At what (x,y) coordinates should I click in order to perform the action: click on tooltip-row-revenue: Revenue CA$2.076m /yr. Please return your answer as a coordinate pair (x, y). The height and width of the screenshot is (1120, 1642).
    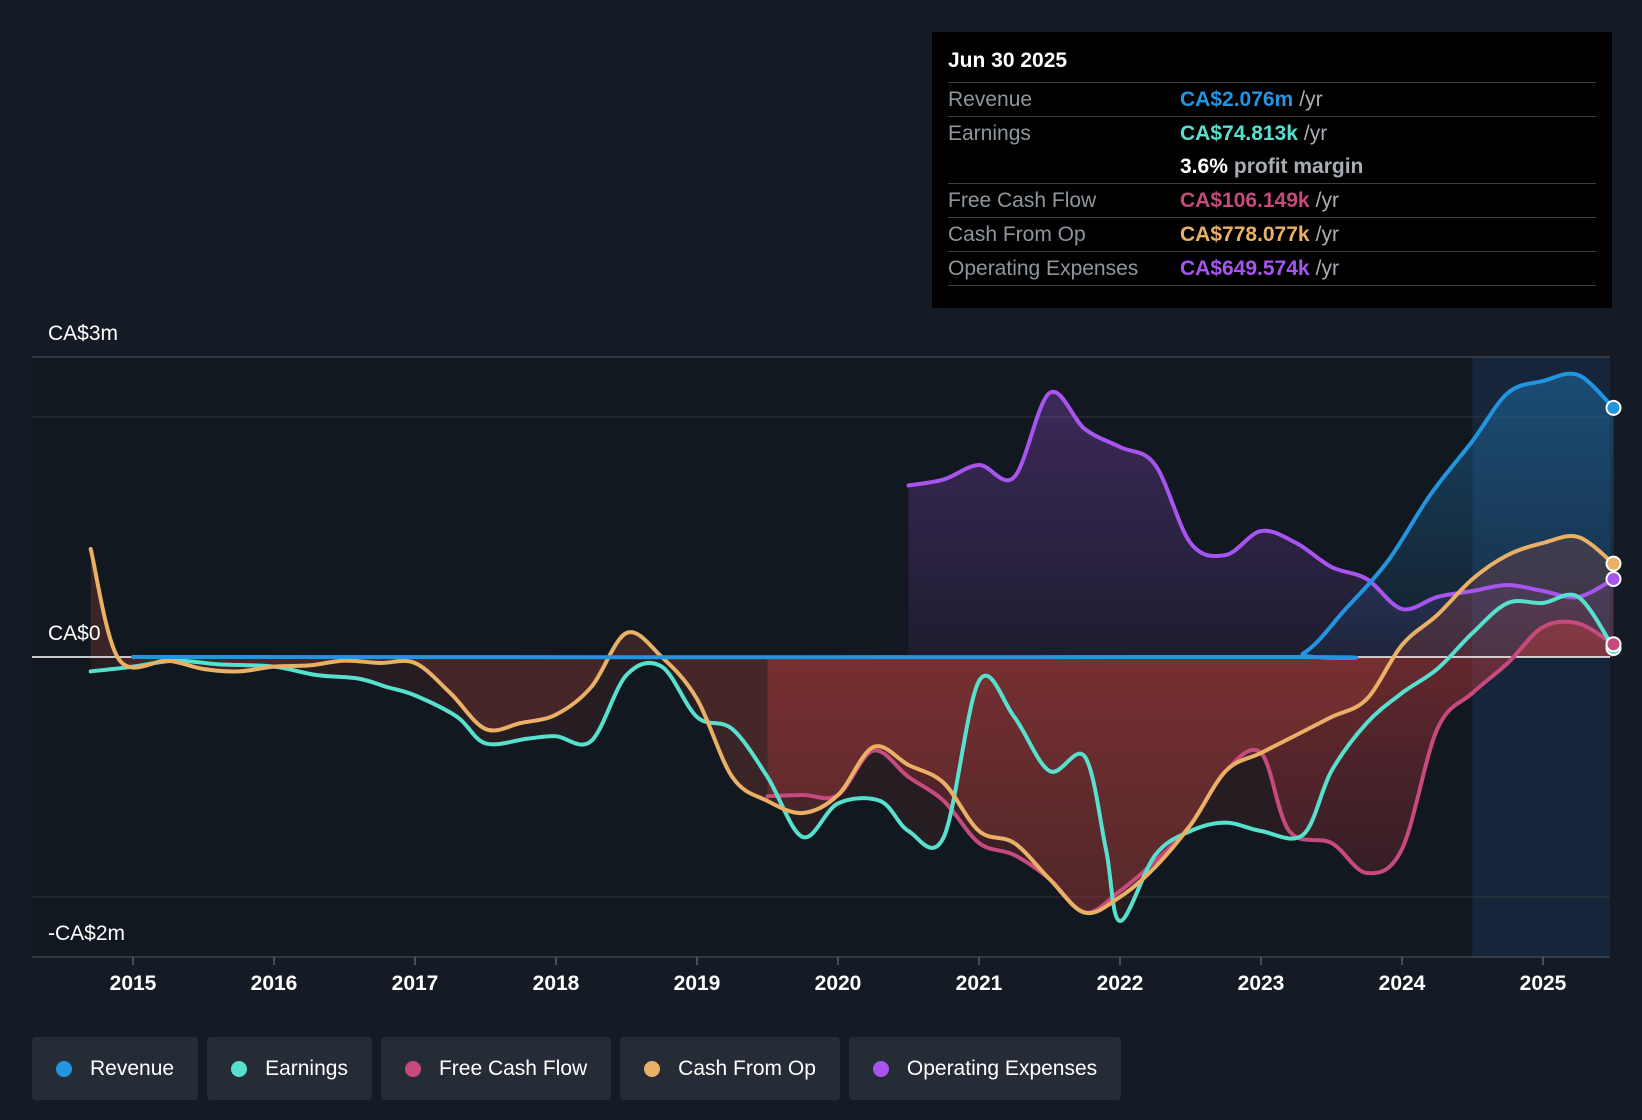
    Looking at the image, I should click on (1272, 100).